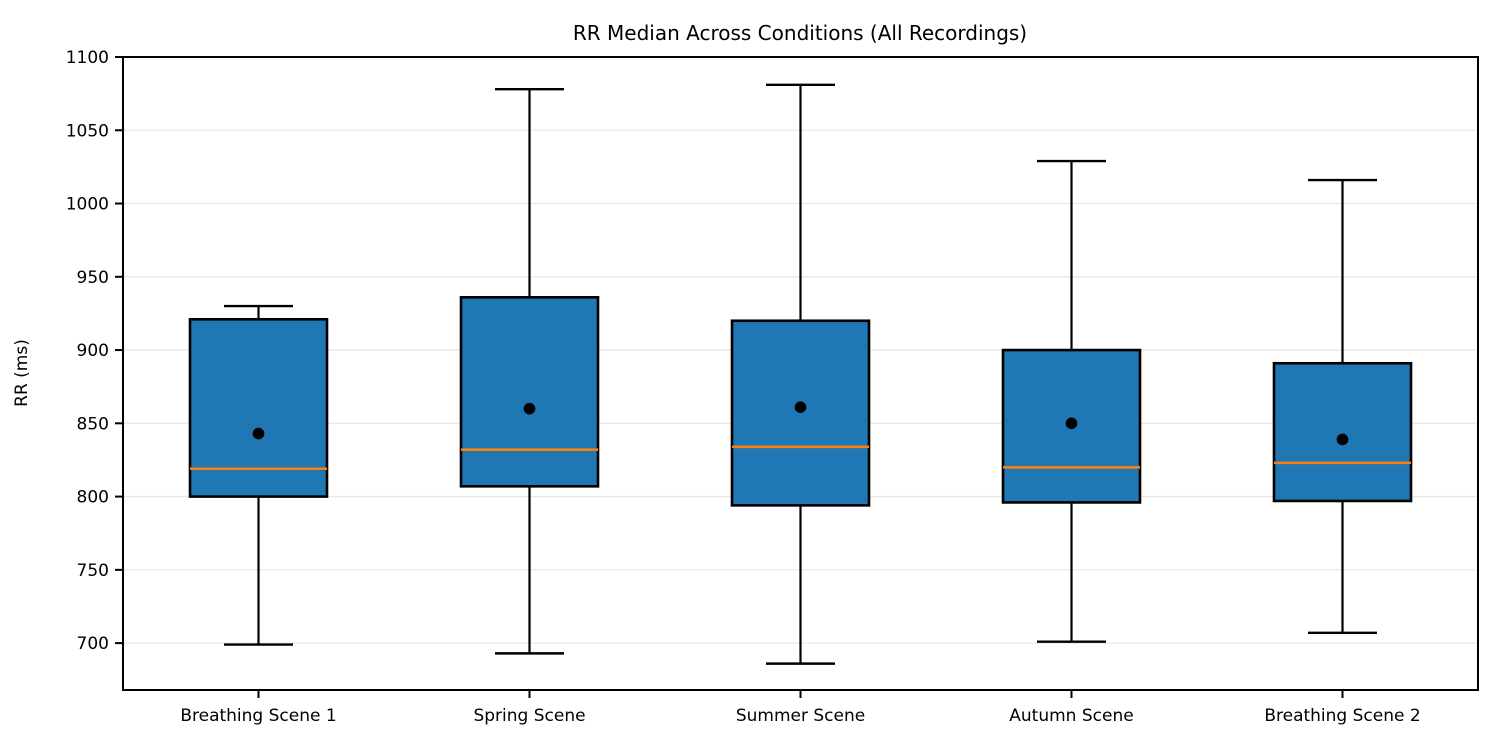 The width and height of the screenshot is (1500, 750). Describe the element at coordinates (87, 205) in the screenshot. I see `y-tick-label: 1000` at that location.